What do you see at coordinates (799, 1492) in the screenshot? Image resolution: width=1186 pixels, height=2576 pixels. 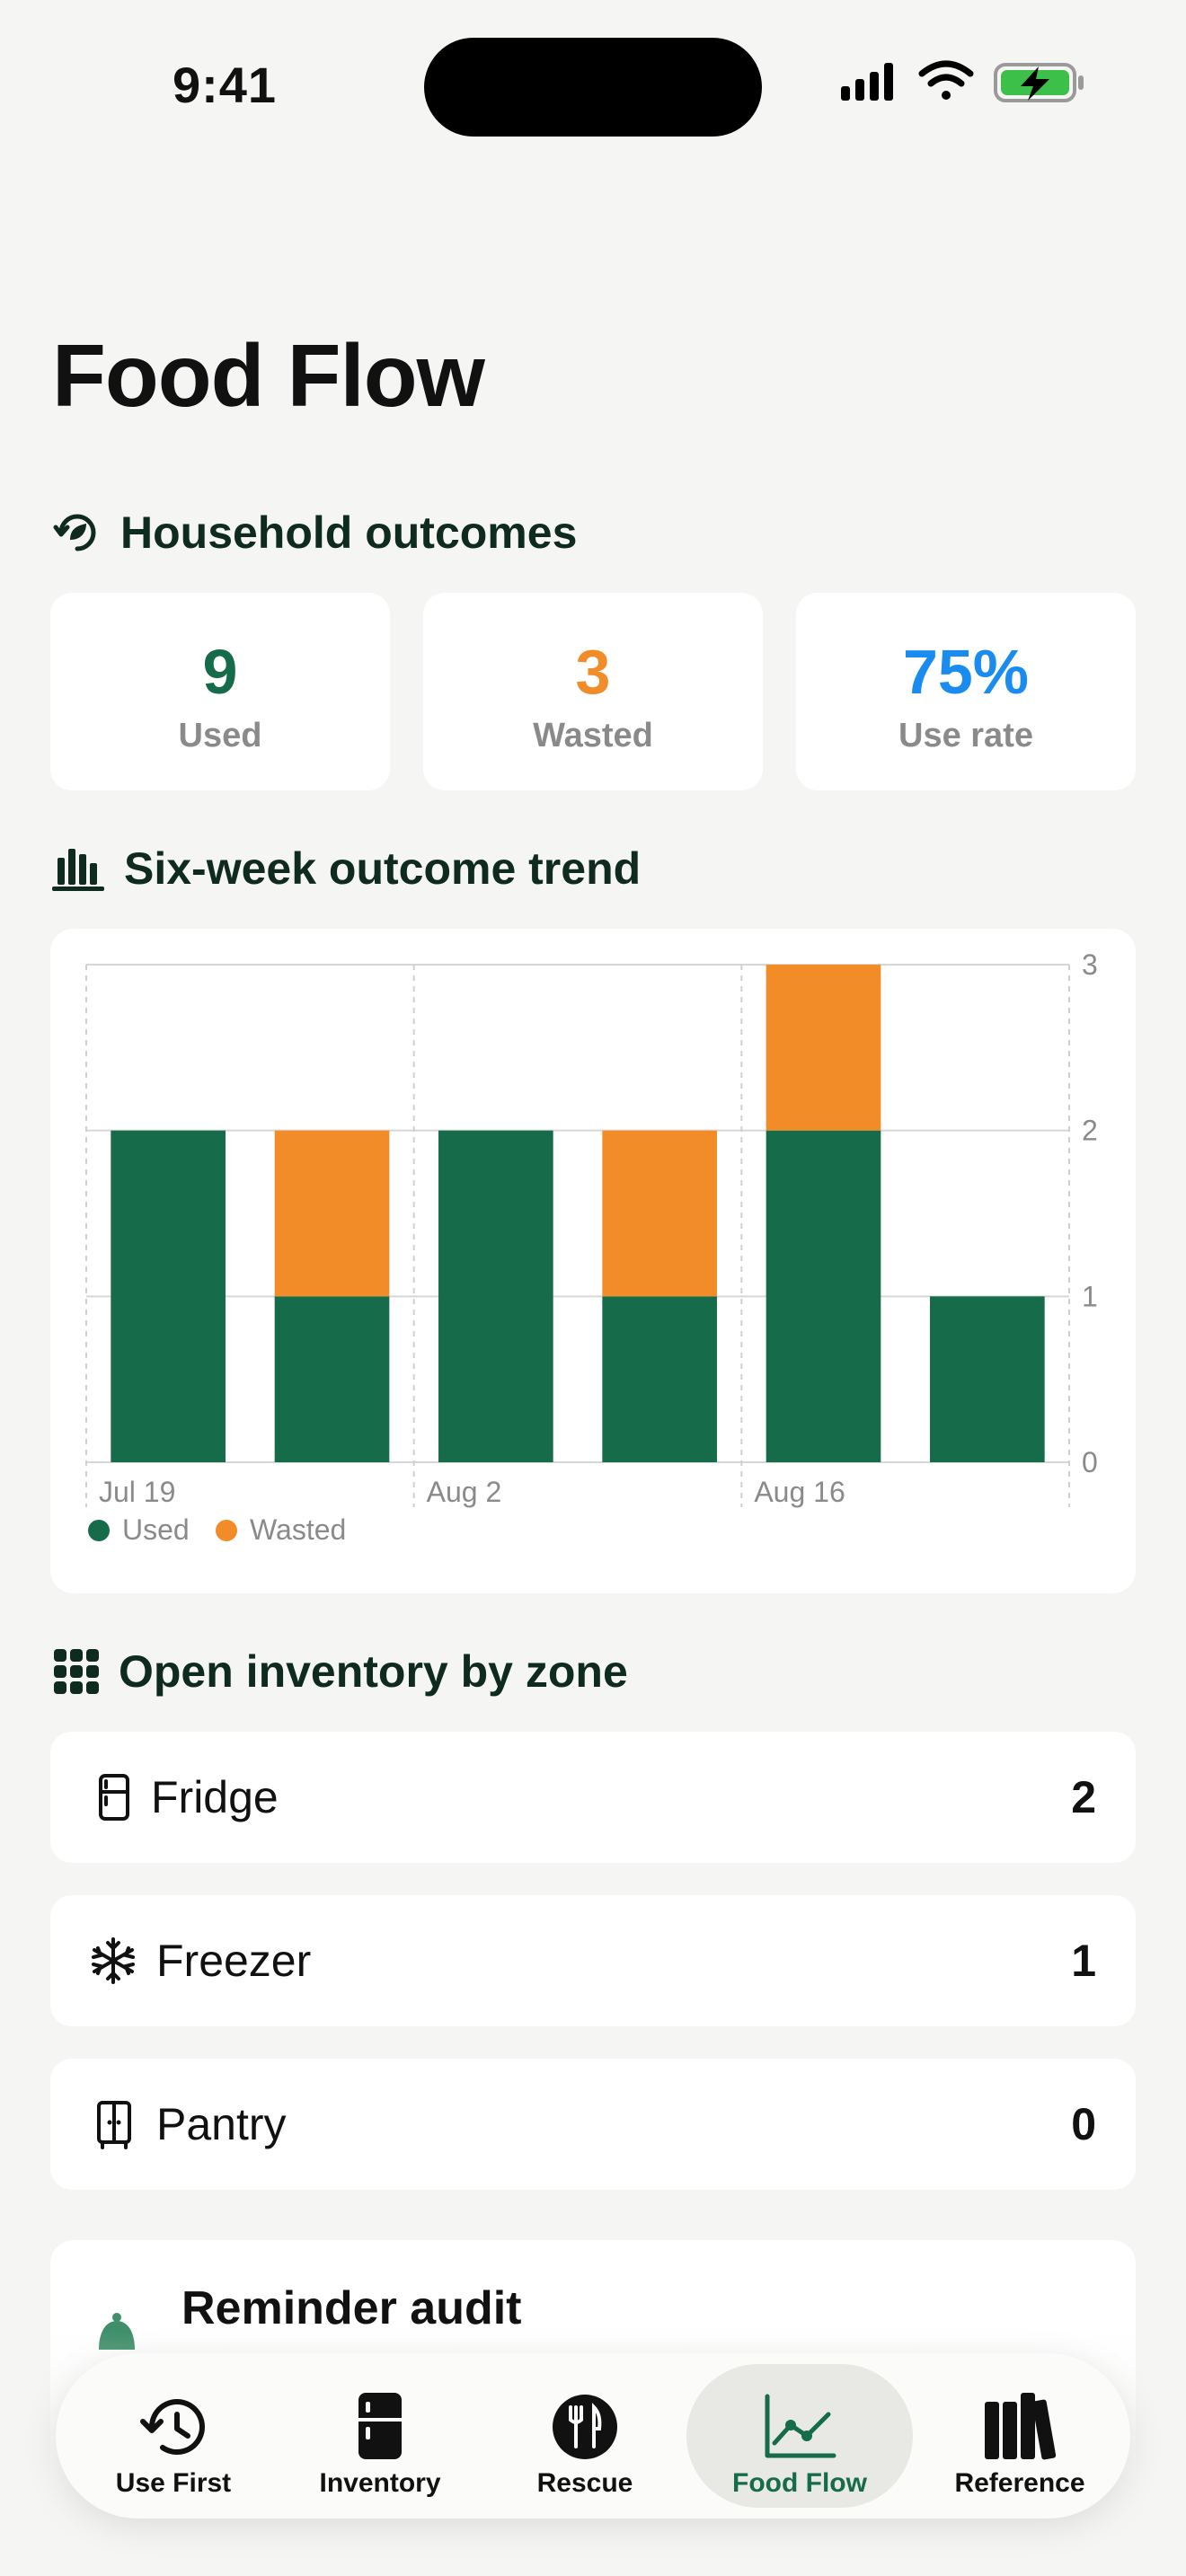 I see `x-tick-label: Aug 16` at bounding box center [799, 1492].